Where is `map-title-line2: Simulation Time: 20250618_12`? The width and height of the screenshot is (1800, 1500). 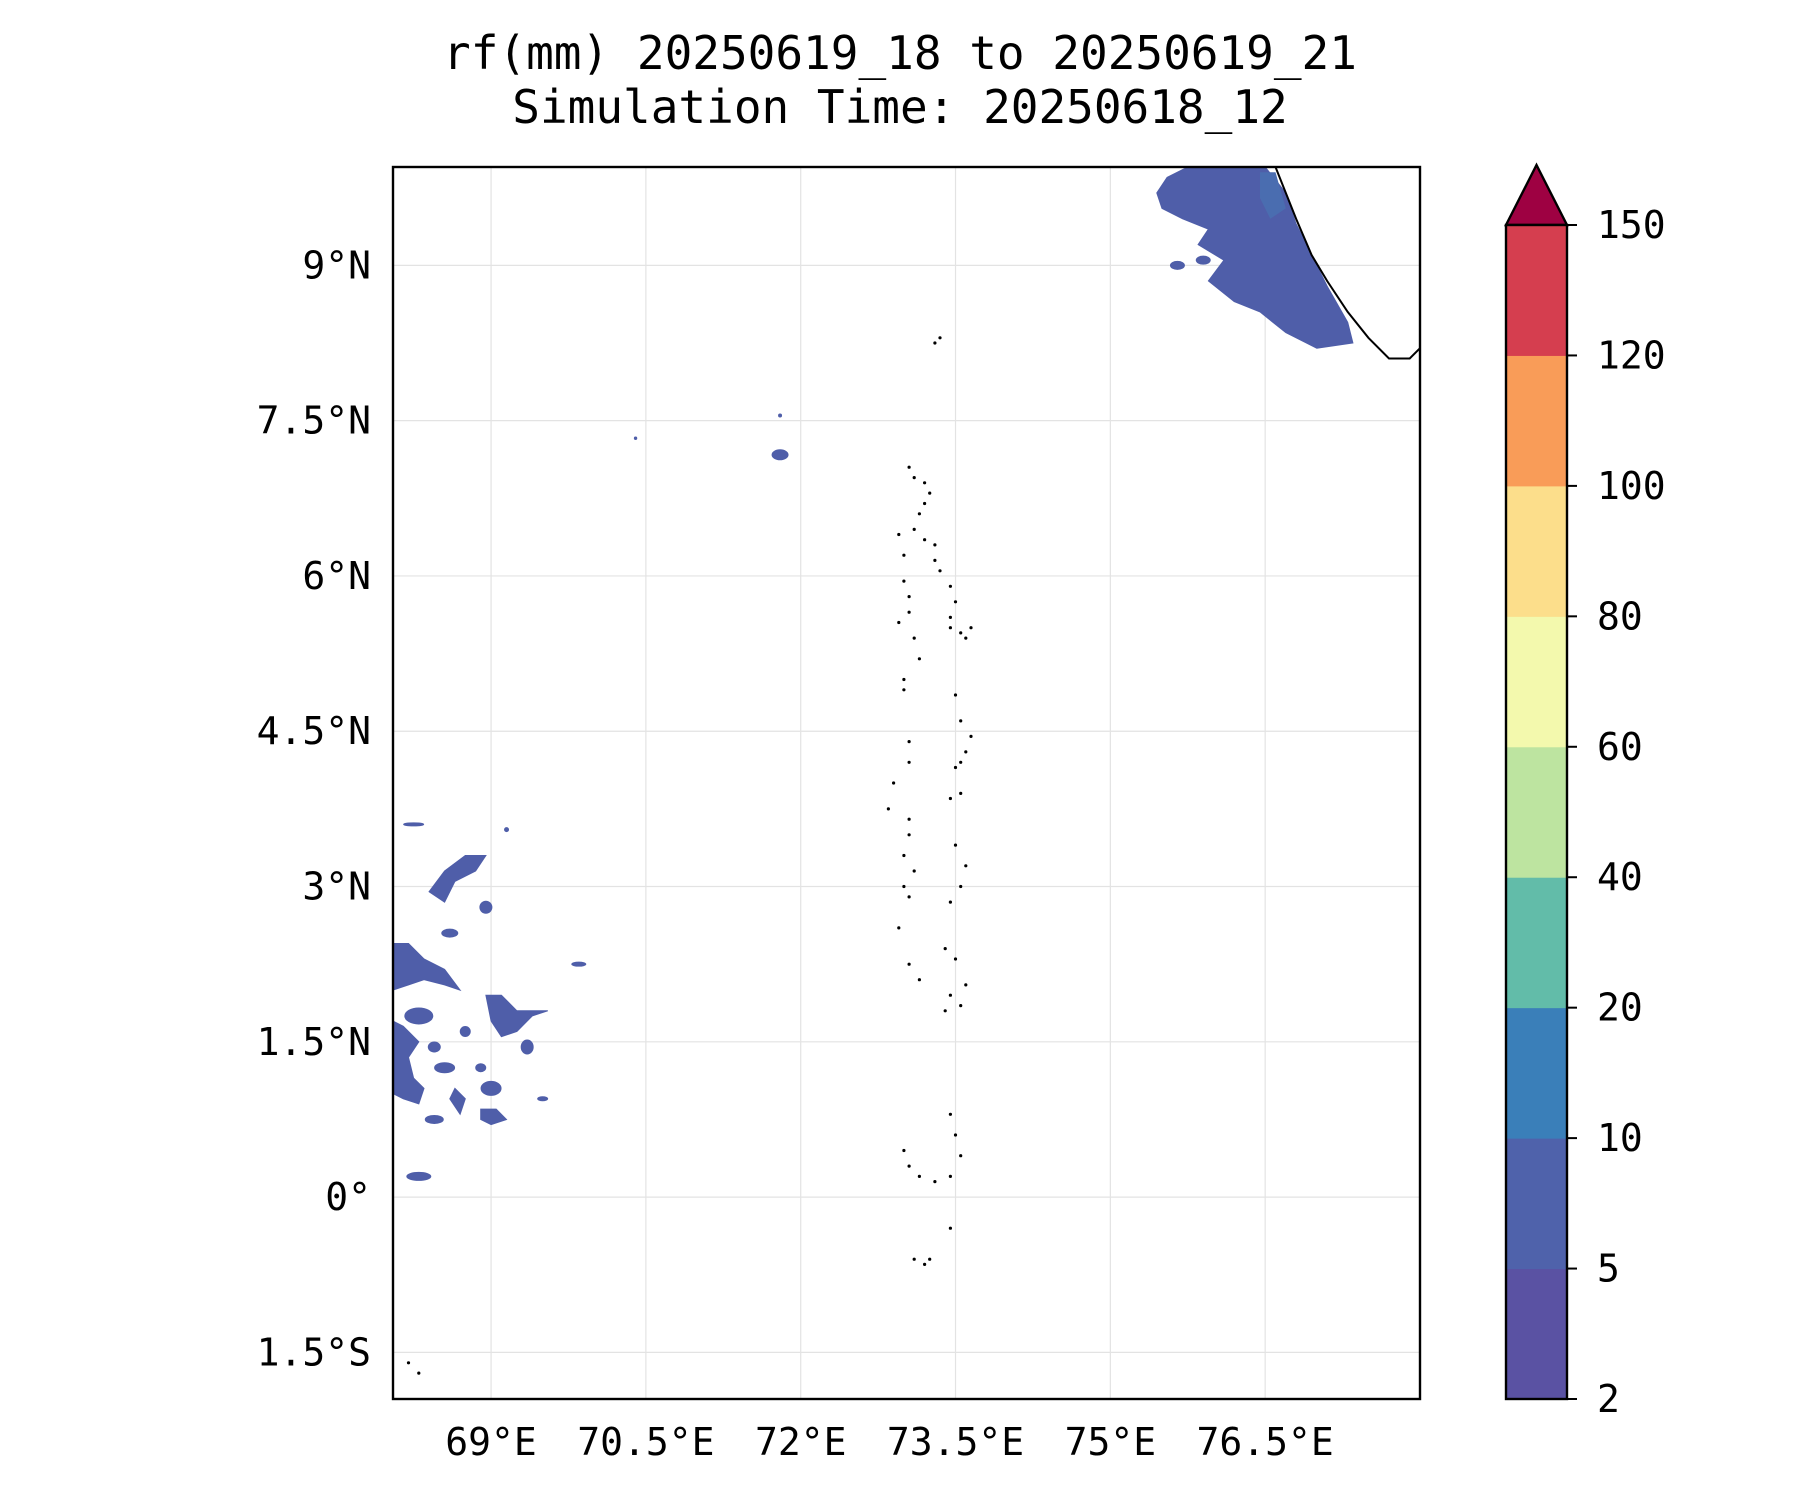
map-title-line2: Simulation Time: 20250618_12 is located at coordinates (899, 107).